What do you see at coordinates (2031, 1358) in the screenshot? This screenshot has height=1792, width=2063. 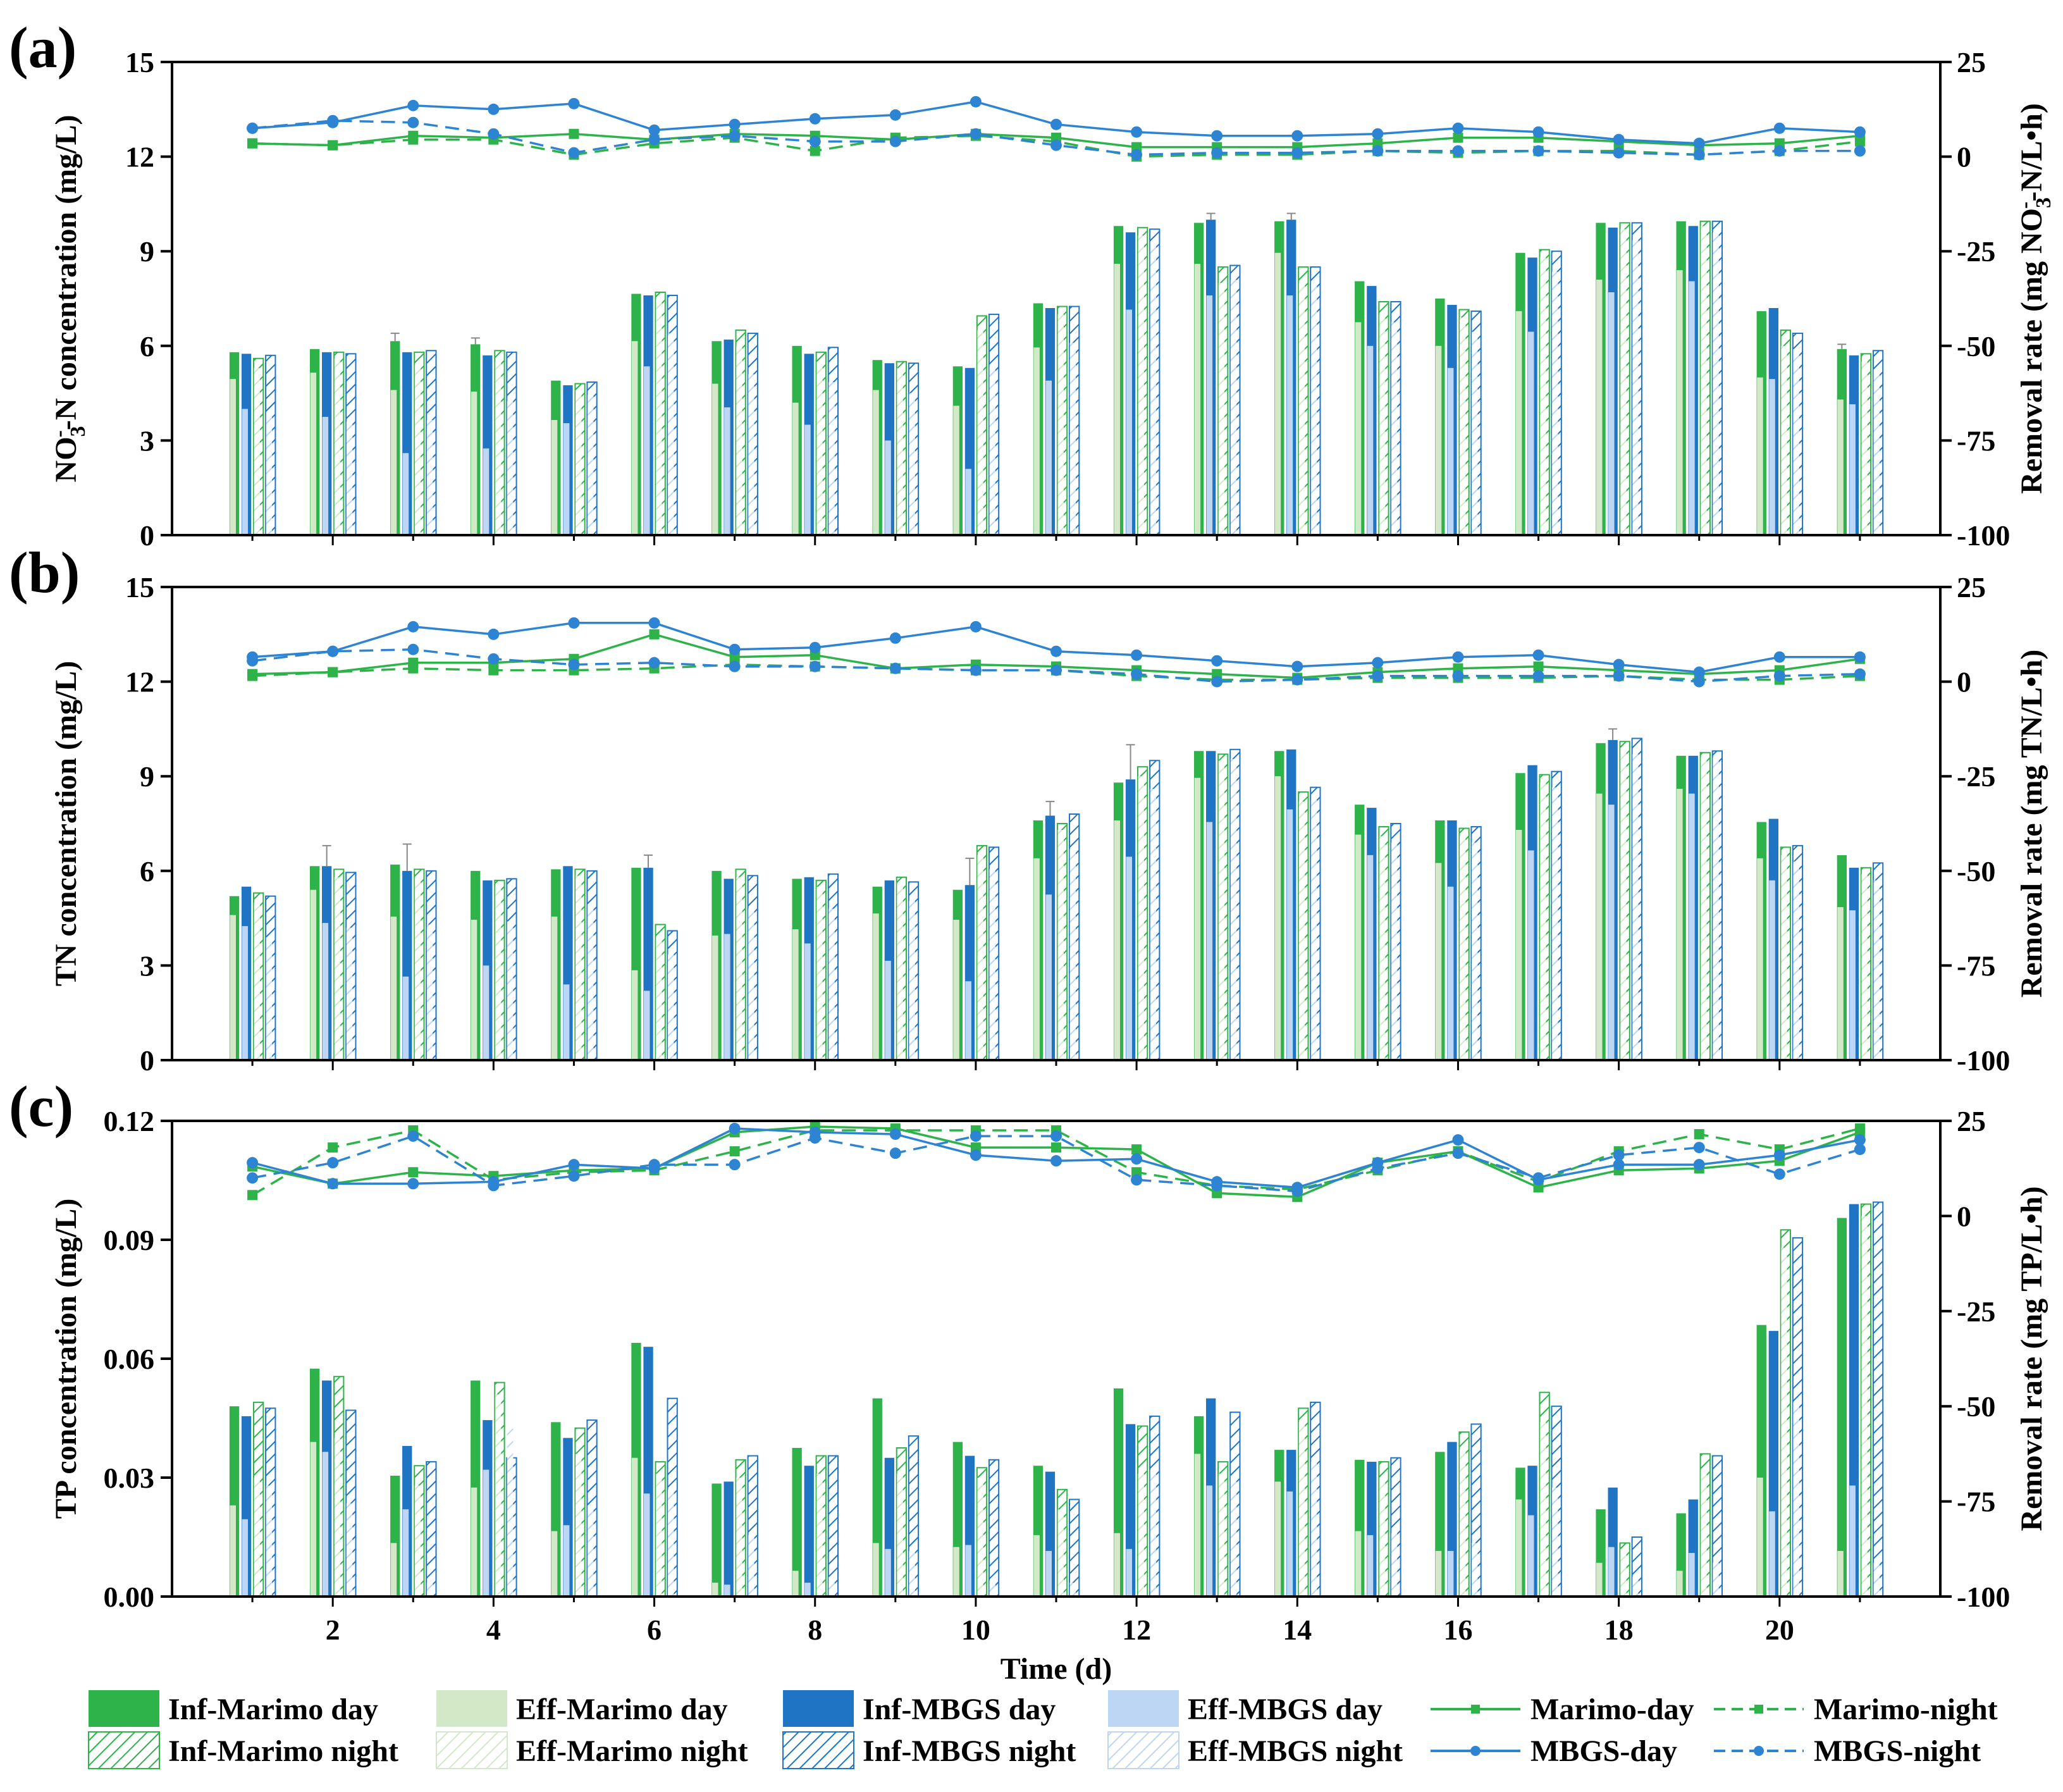 I see `y2-axis-label: Removal rate (mg TP/L•h)` at bounding box center [2031, 1358].